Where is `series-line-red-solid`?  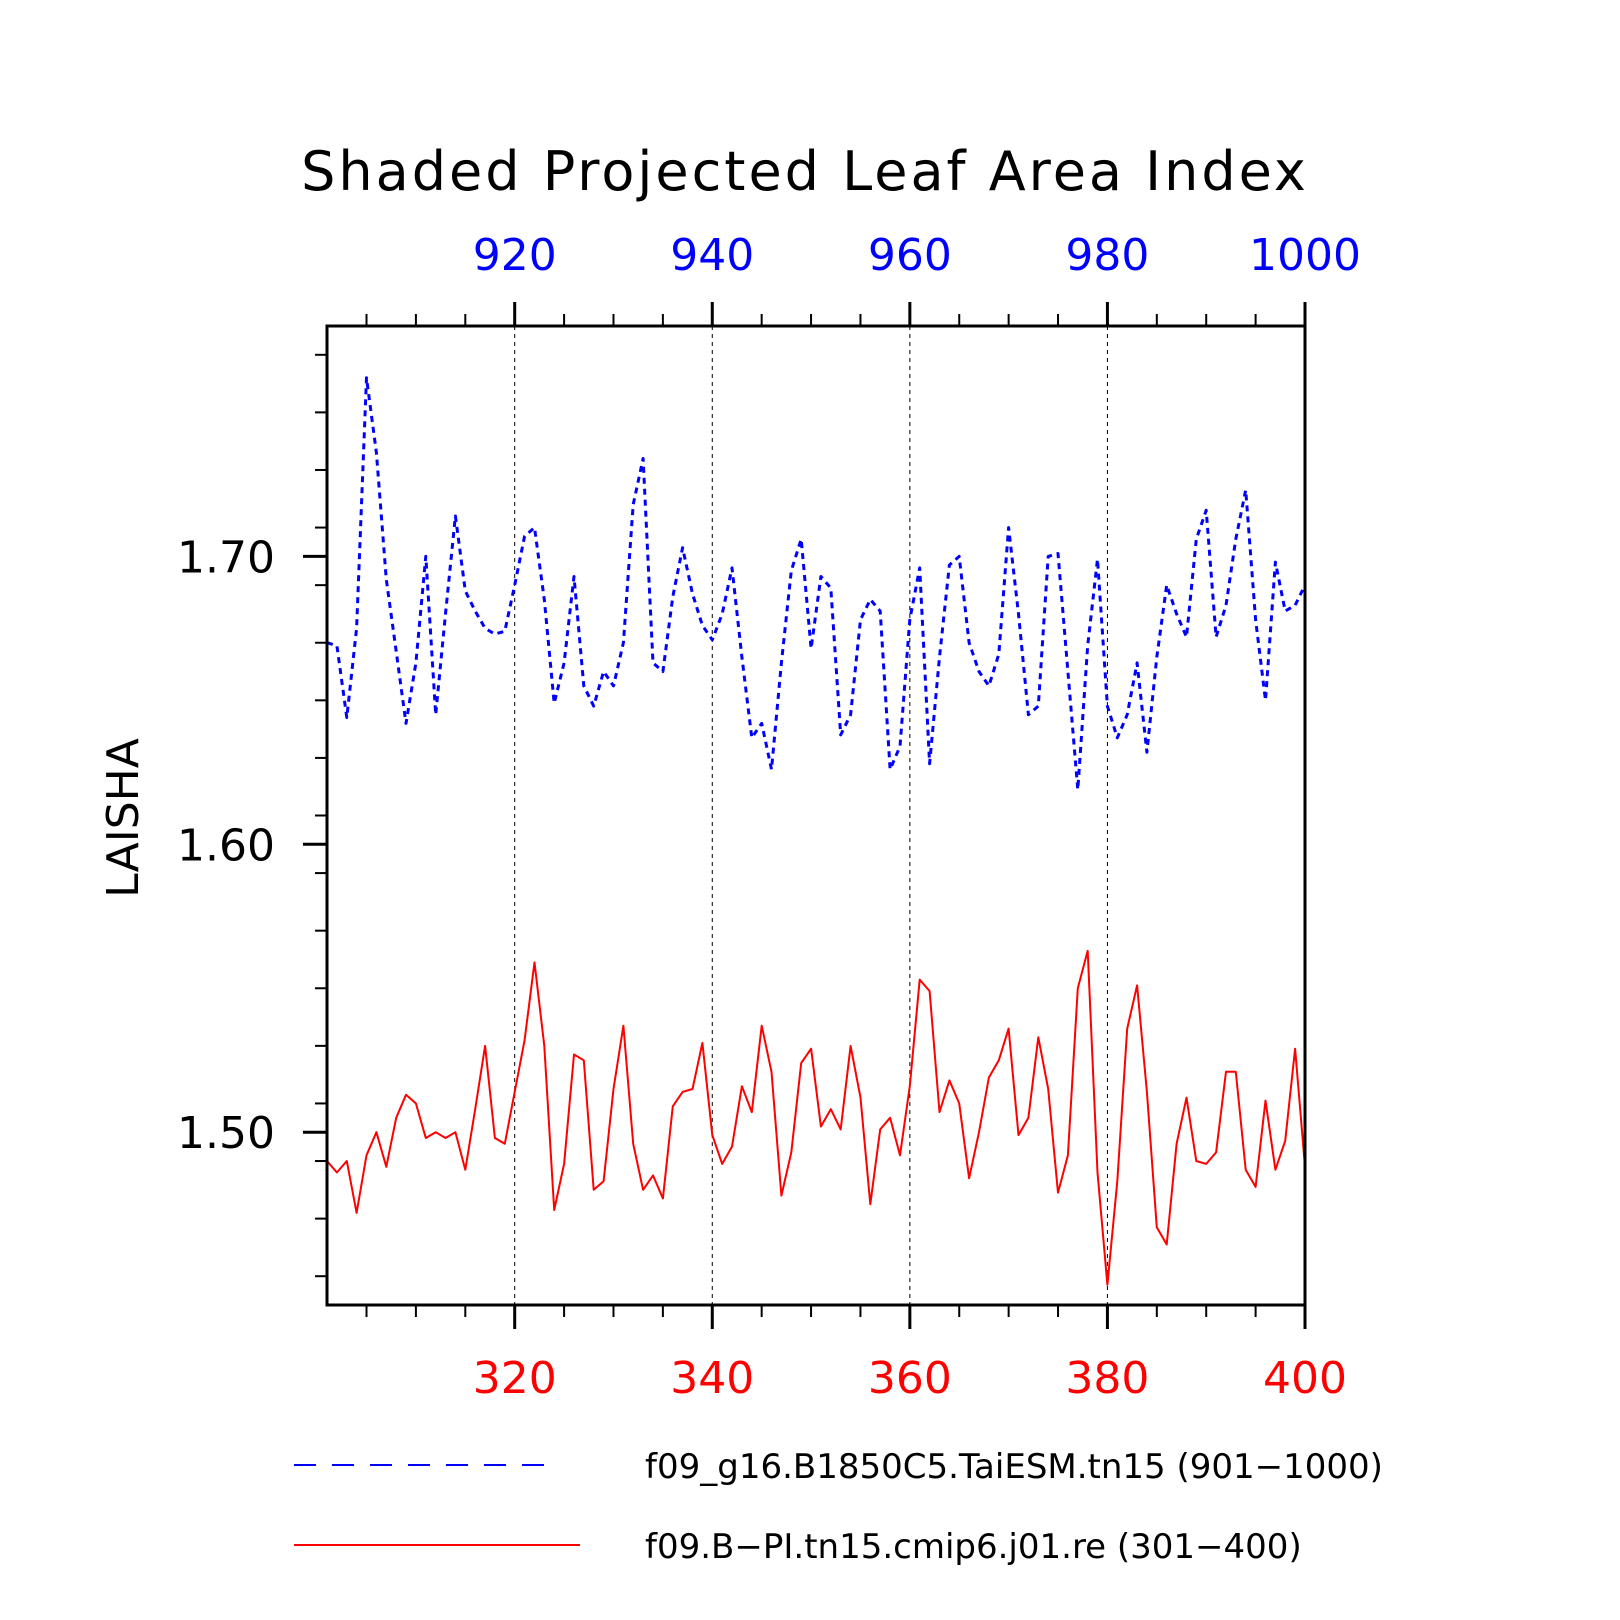 series-line-red-solid is located at coordinates (816, 1117).